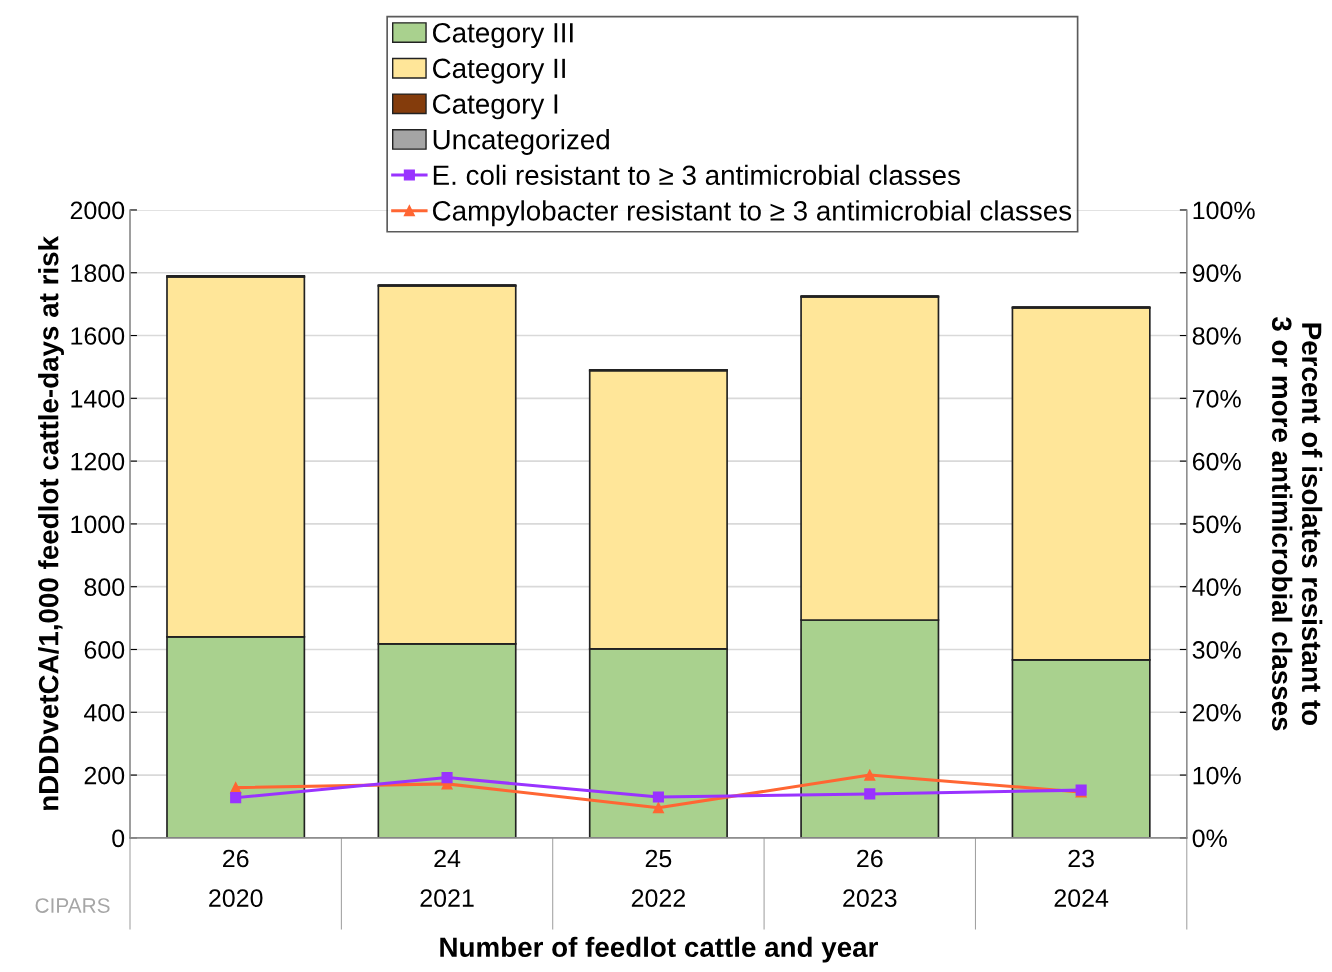  Describe the element at coordinates (1216, 398) in the screenshot. I see `y2-tick-label: 70%` at that location.